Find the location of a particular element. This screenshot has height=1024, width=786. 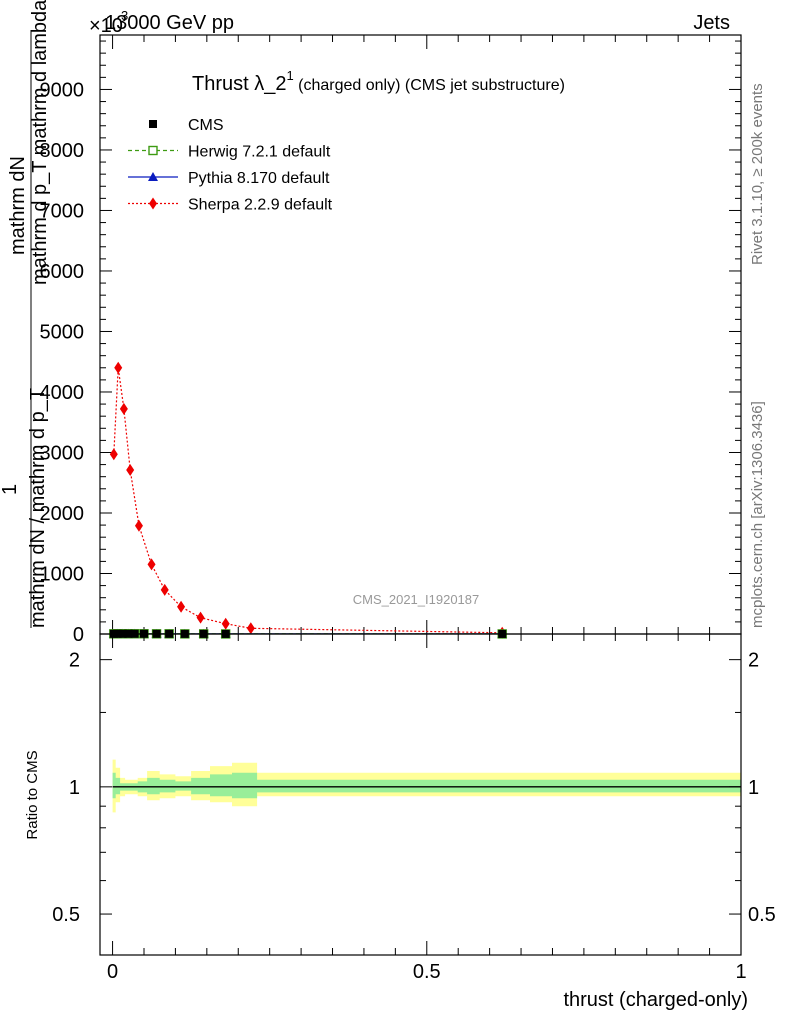

legend-marker-cms is located at coordinates (153, 124).